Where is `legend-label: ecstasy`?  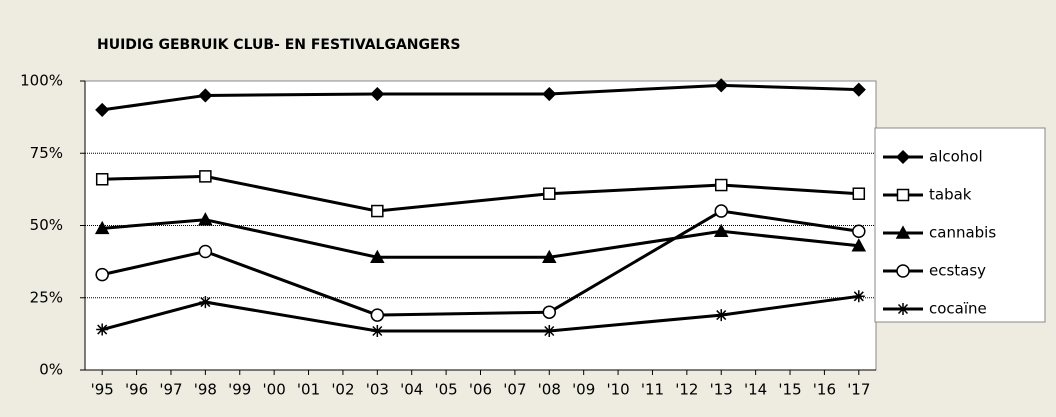 legend-label: ecstasy is located at coordinates (957, 271).